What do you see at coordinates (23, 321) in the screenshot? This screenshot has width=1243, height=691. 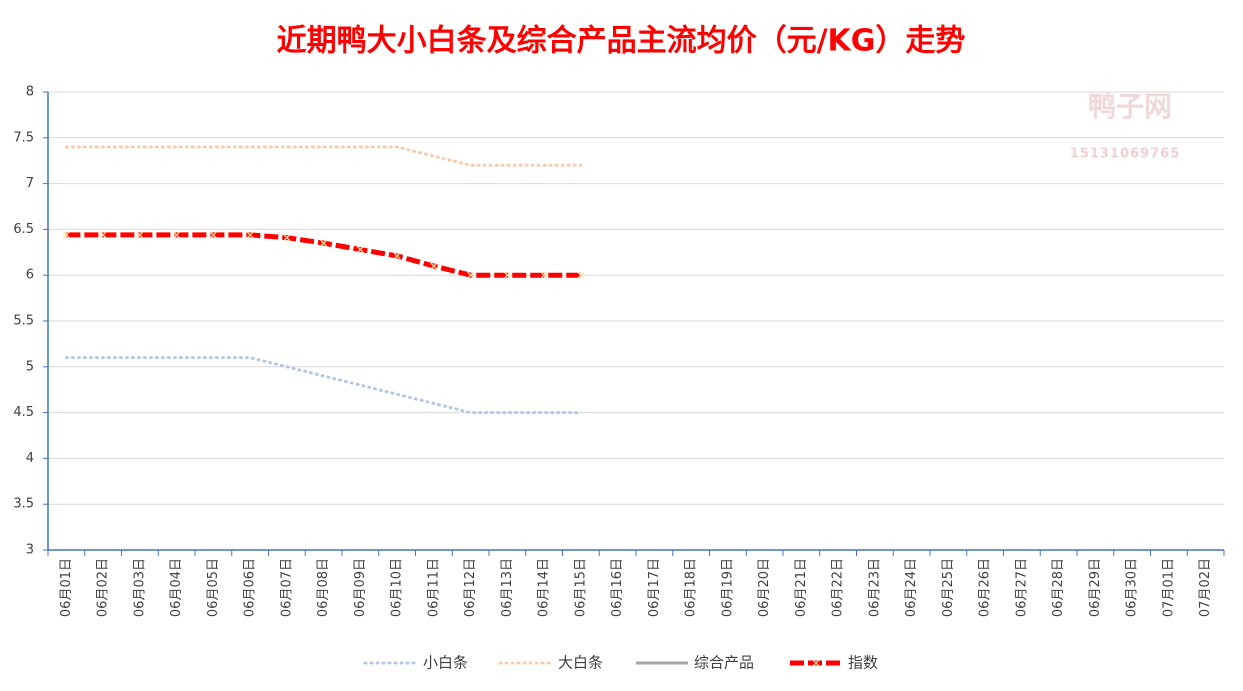 I see `y-tick-label: 5.5` at bounding box center [23, 321].